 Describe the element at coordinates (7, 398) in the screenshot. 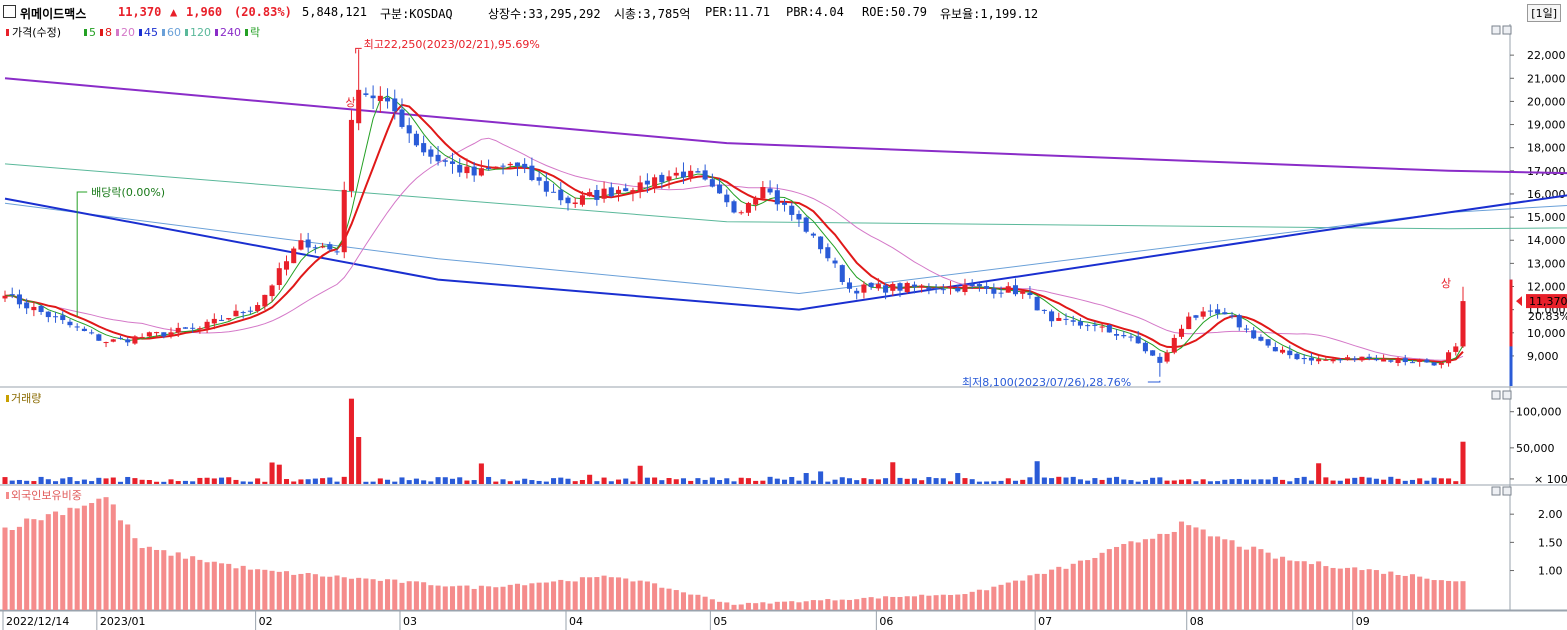

I see `volume-legend-swatch` at that location.